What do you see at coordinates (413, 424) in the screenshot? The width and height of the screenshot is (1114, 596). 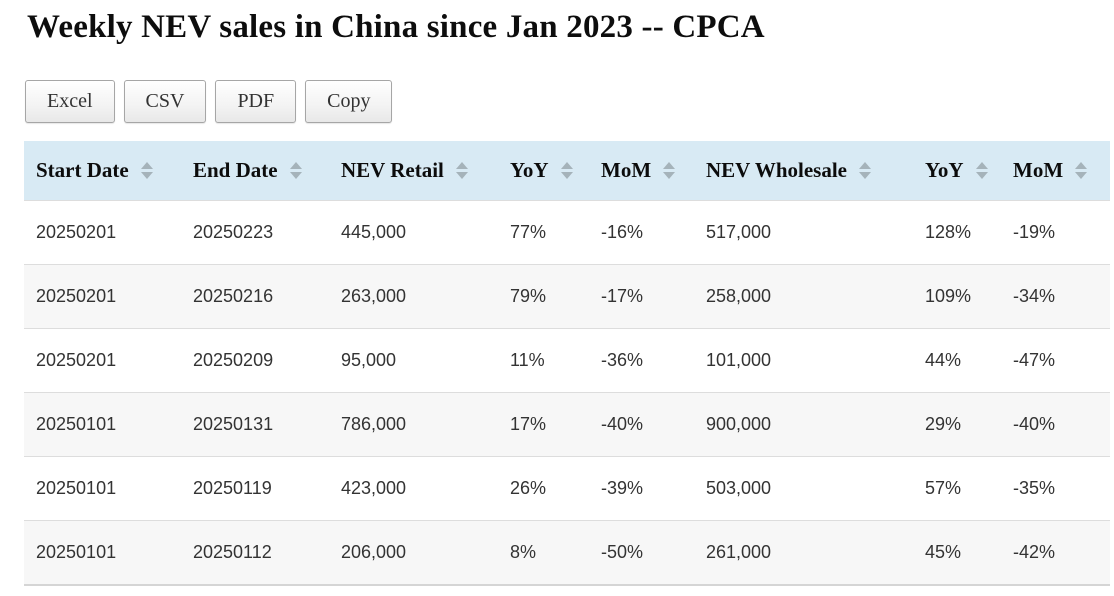 I see `table-cell: 786,000` at bounding box center [413, 424].